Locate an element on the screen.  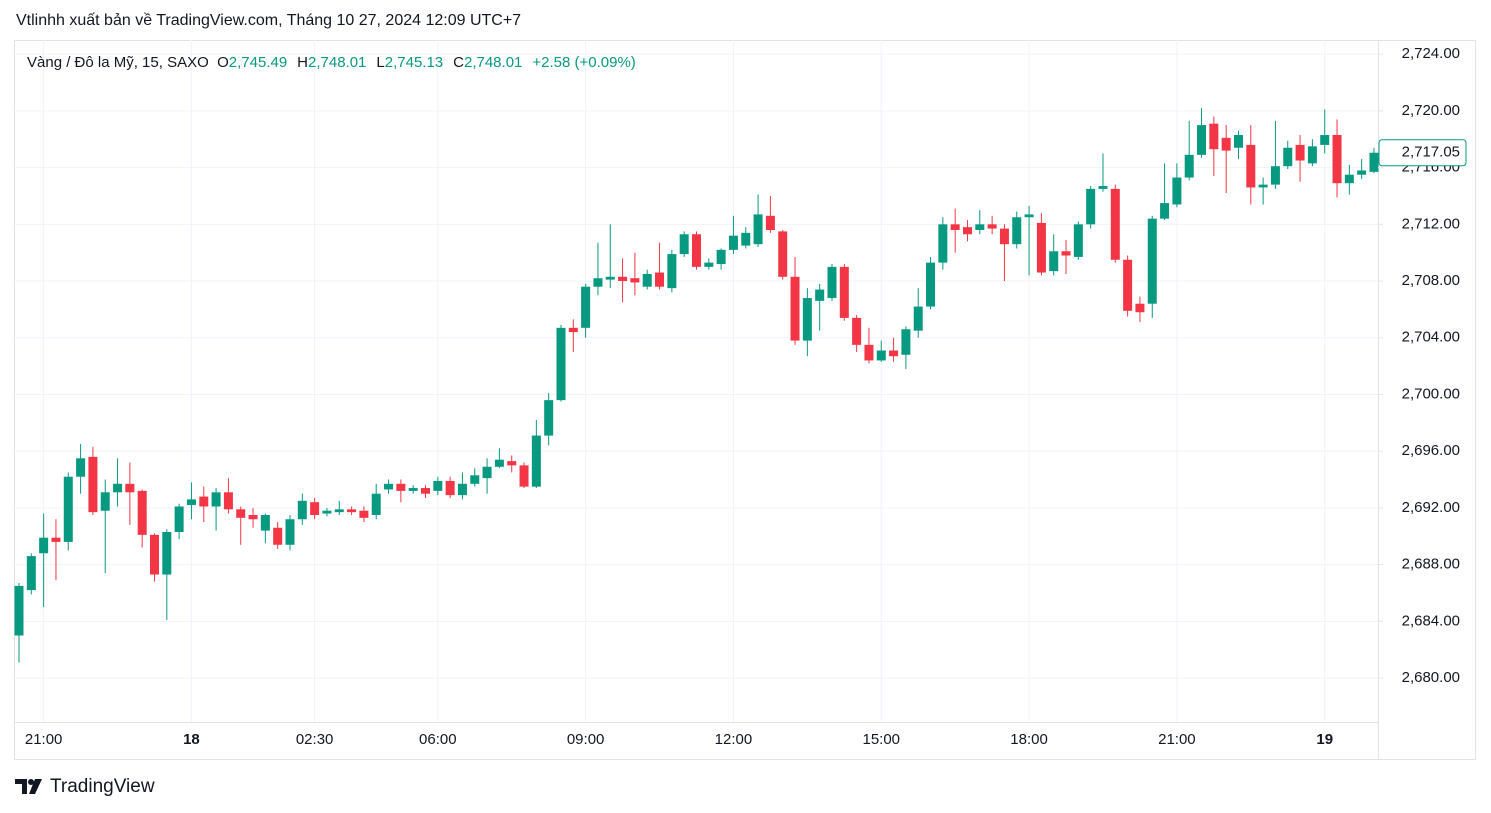
y-tick-label: 2,680.00 is located at coordinates (1431, 677).